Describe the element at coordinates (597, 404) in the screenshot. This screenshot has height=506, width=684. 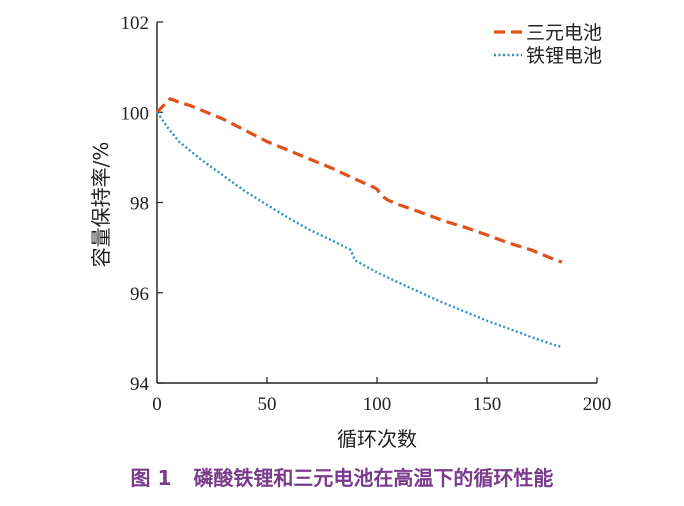
I see `x-tick-label: 200` at that location.